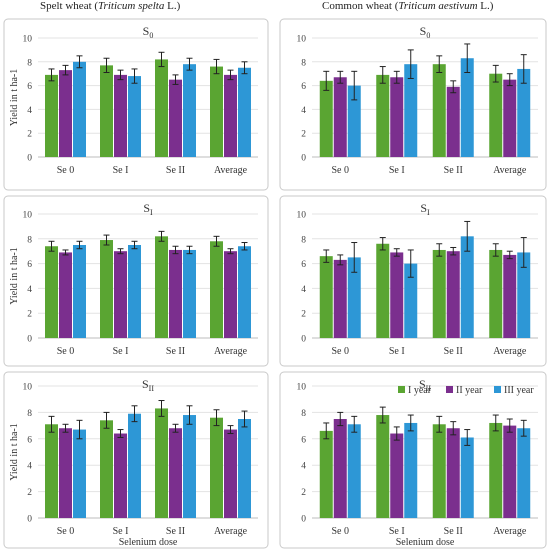  I want to click on header-spelt-prefix: Spelt wheat (, so click(69, 6).